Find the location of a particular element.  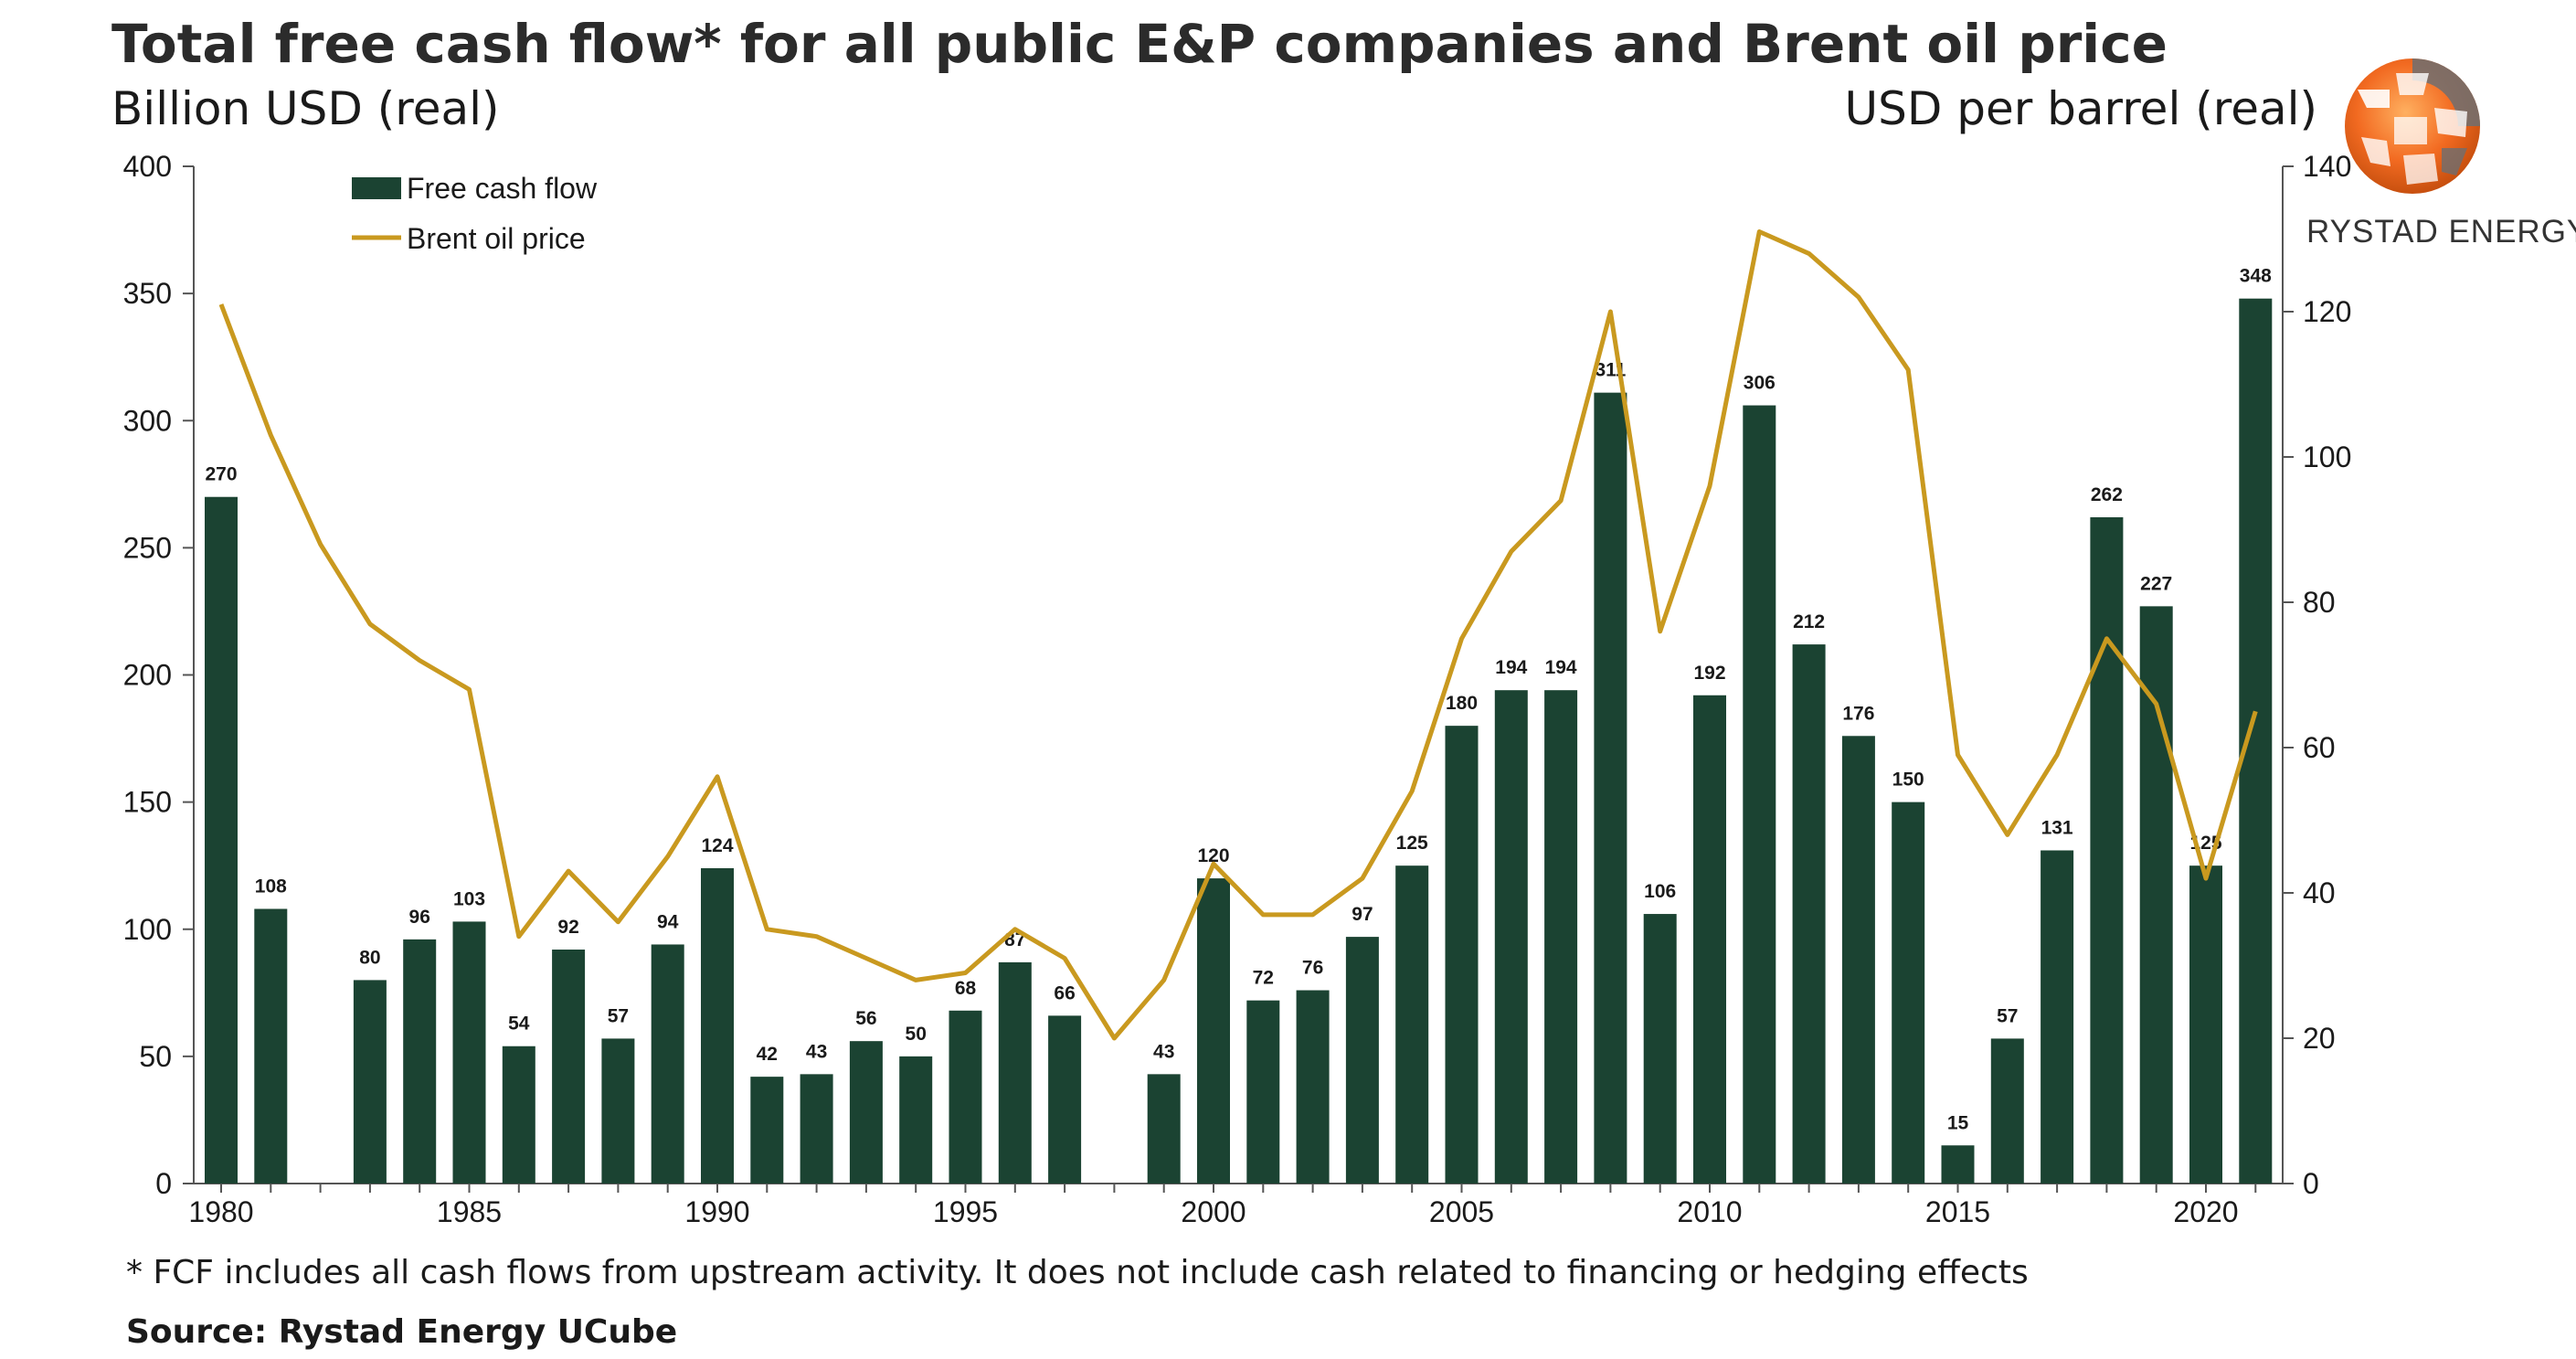

x-axis-tick-label: 1985 is located at coordinates (469, 1212).